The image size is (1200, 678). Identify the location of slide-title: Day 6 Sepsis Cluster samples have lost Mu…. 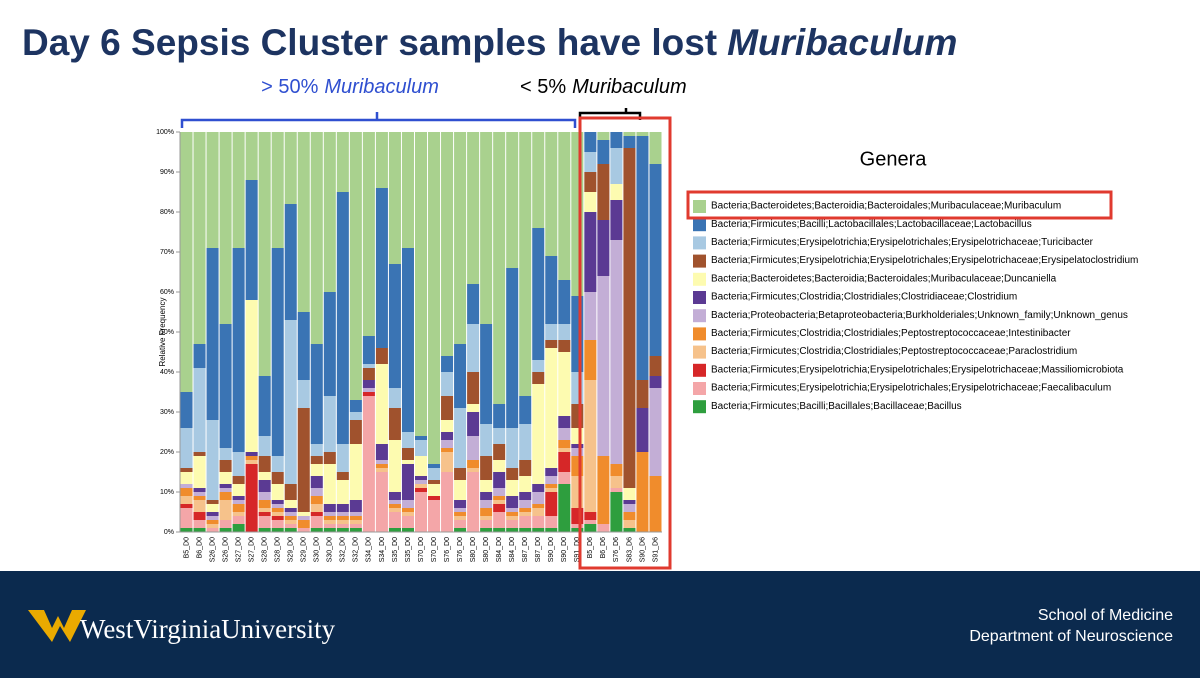
(489, 42).